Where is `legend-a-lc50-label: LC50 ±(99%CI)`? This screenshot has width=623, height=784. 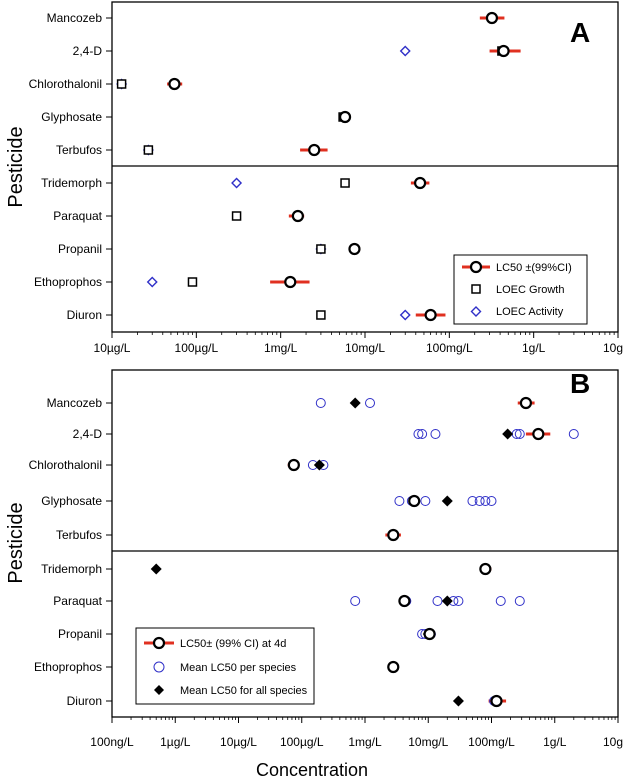 legend-a-lc50-label: LC50 ±(99%CI) is located at coordinates (534, 268).